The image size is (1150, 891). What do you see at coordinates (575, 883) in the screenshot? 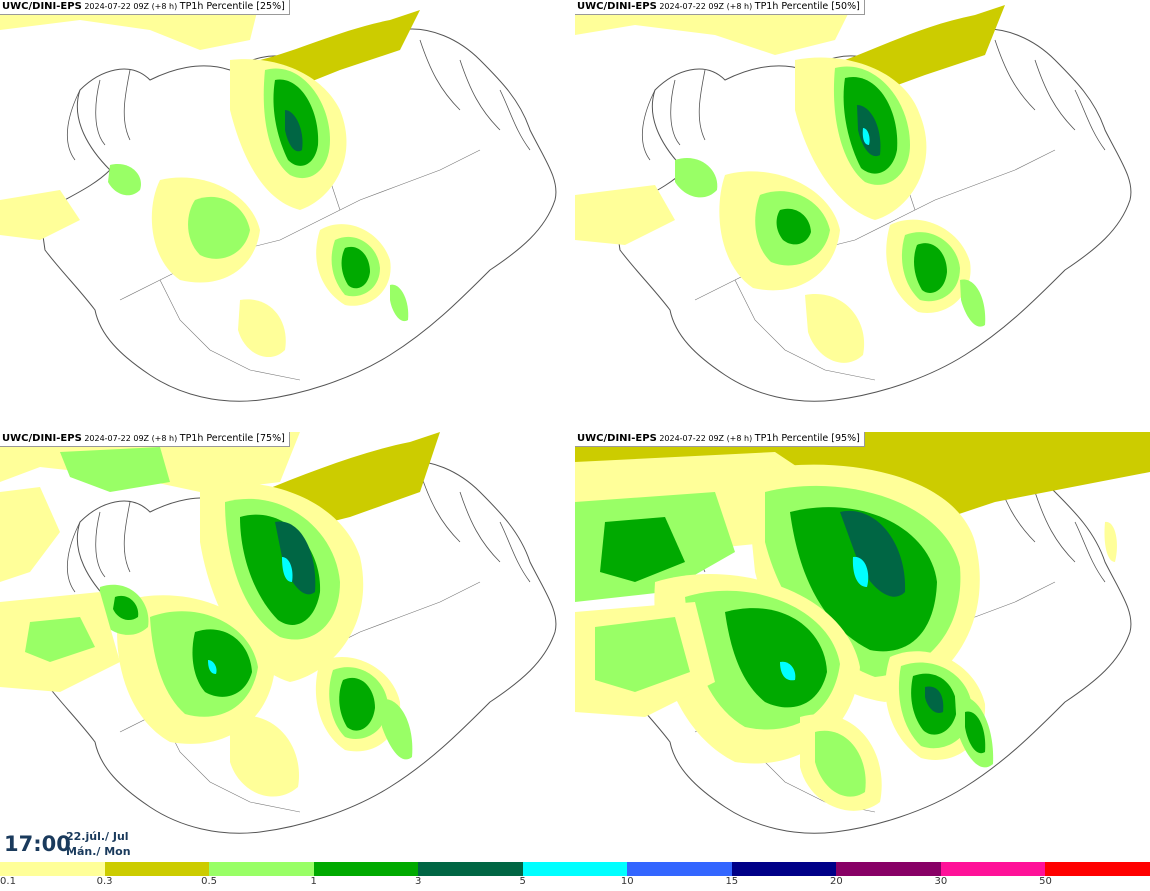
I see `color-scale-ticks: 0.1 0.3 0.5 1 3 5 10 15 20 30 50` at bounding box center [575, 883].